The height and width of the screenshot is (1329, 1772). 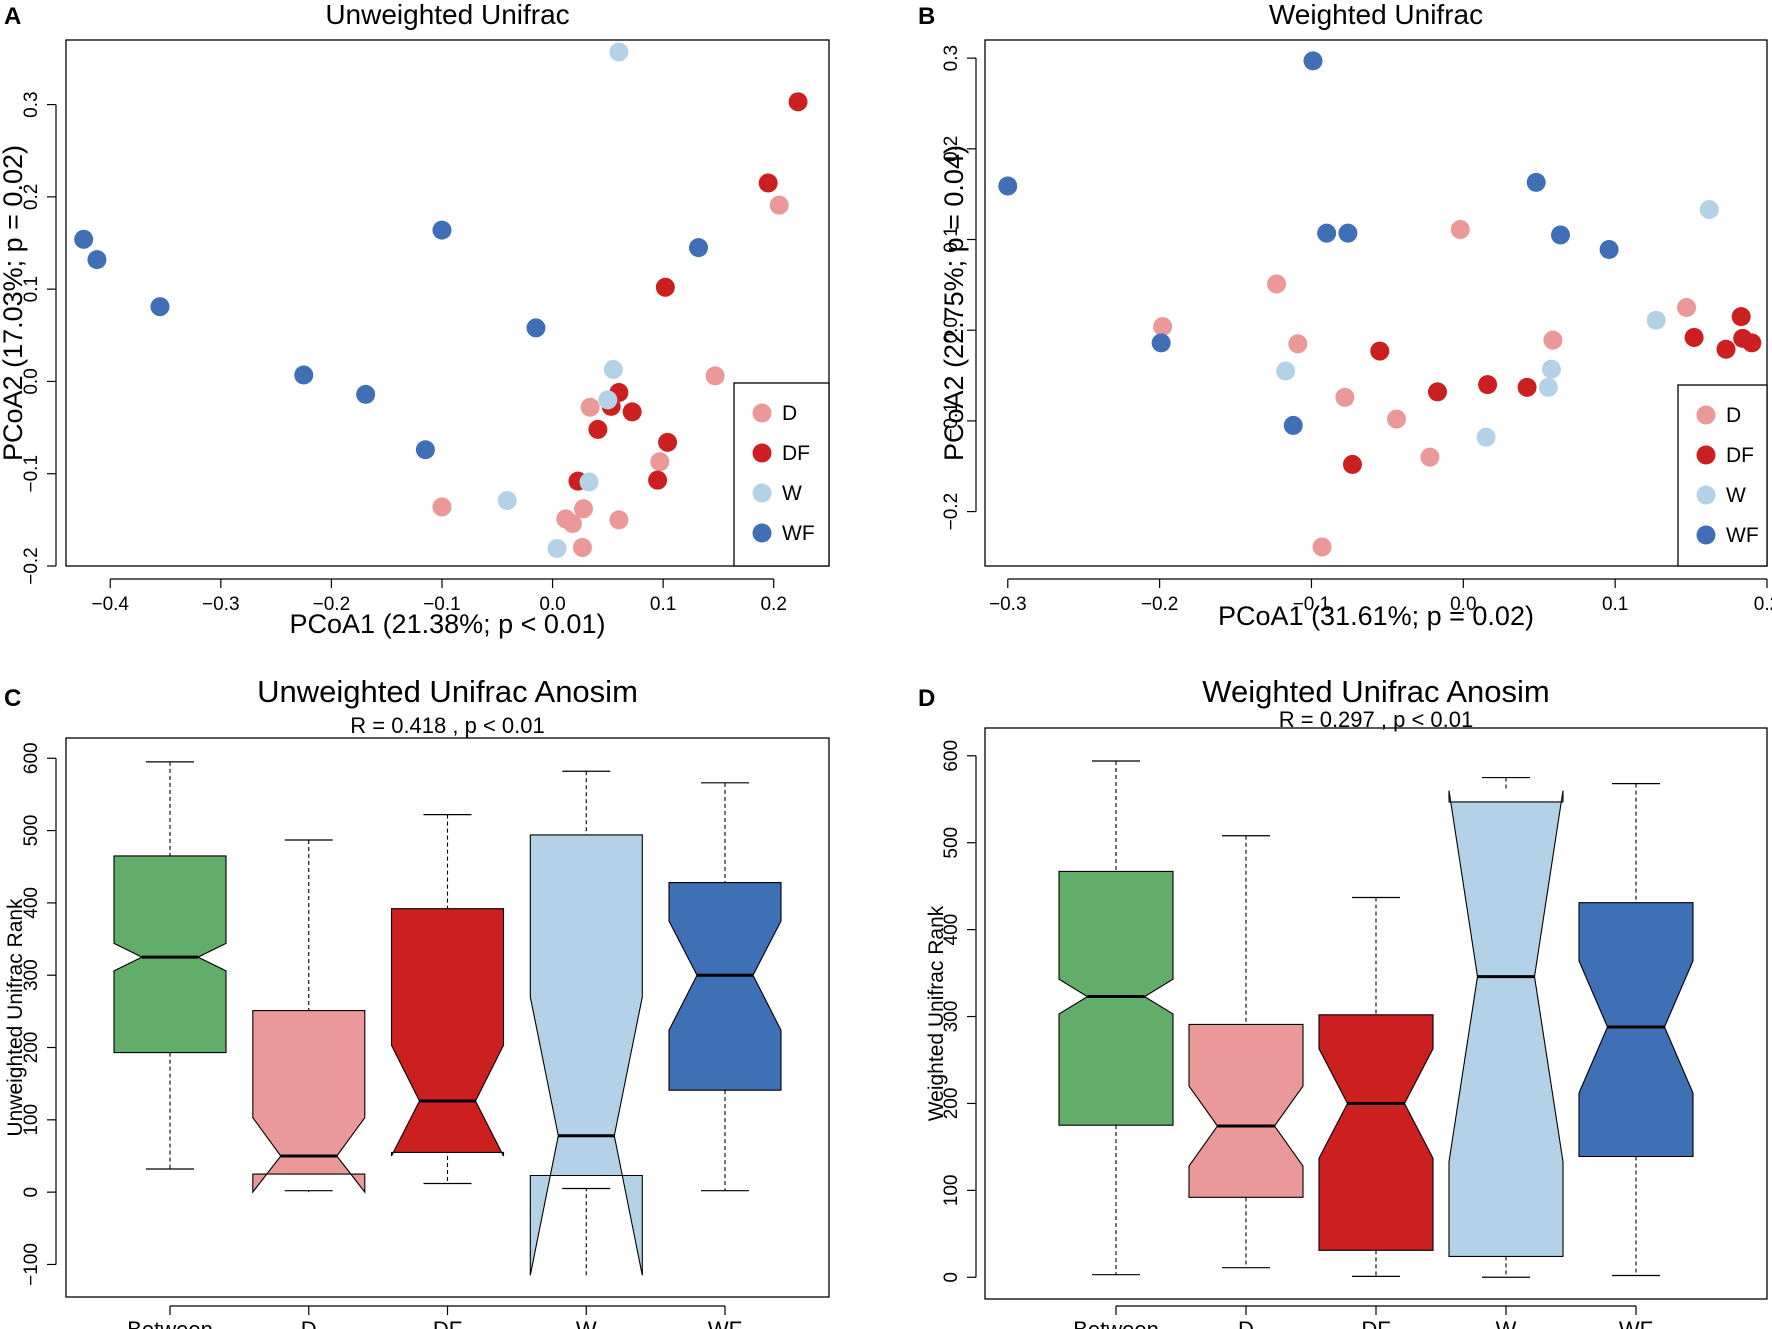 What do you see at coordinates (14, 303) in the screenshot?
I see `y-axis-label: PCoA2 (17.03%; p = 0.02)` at bounding box center [14, 303].